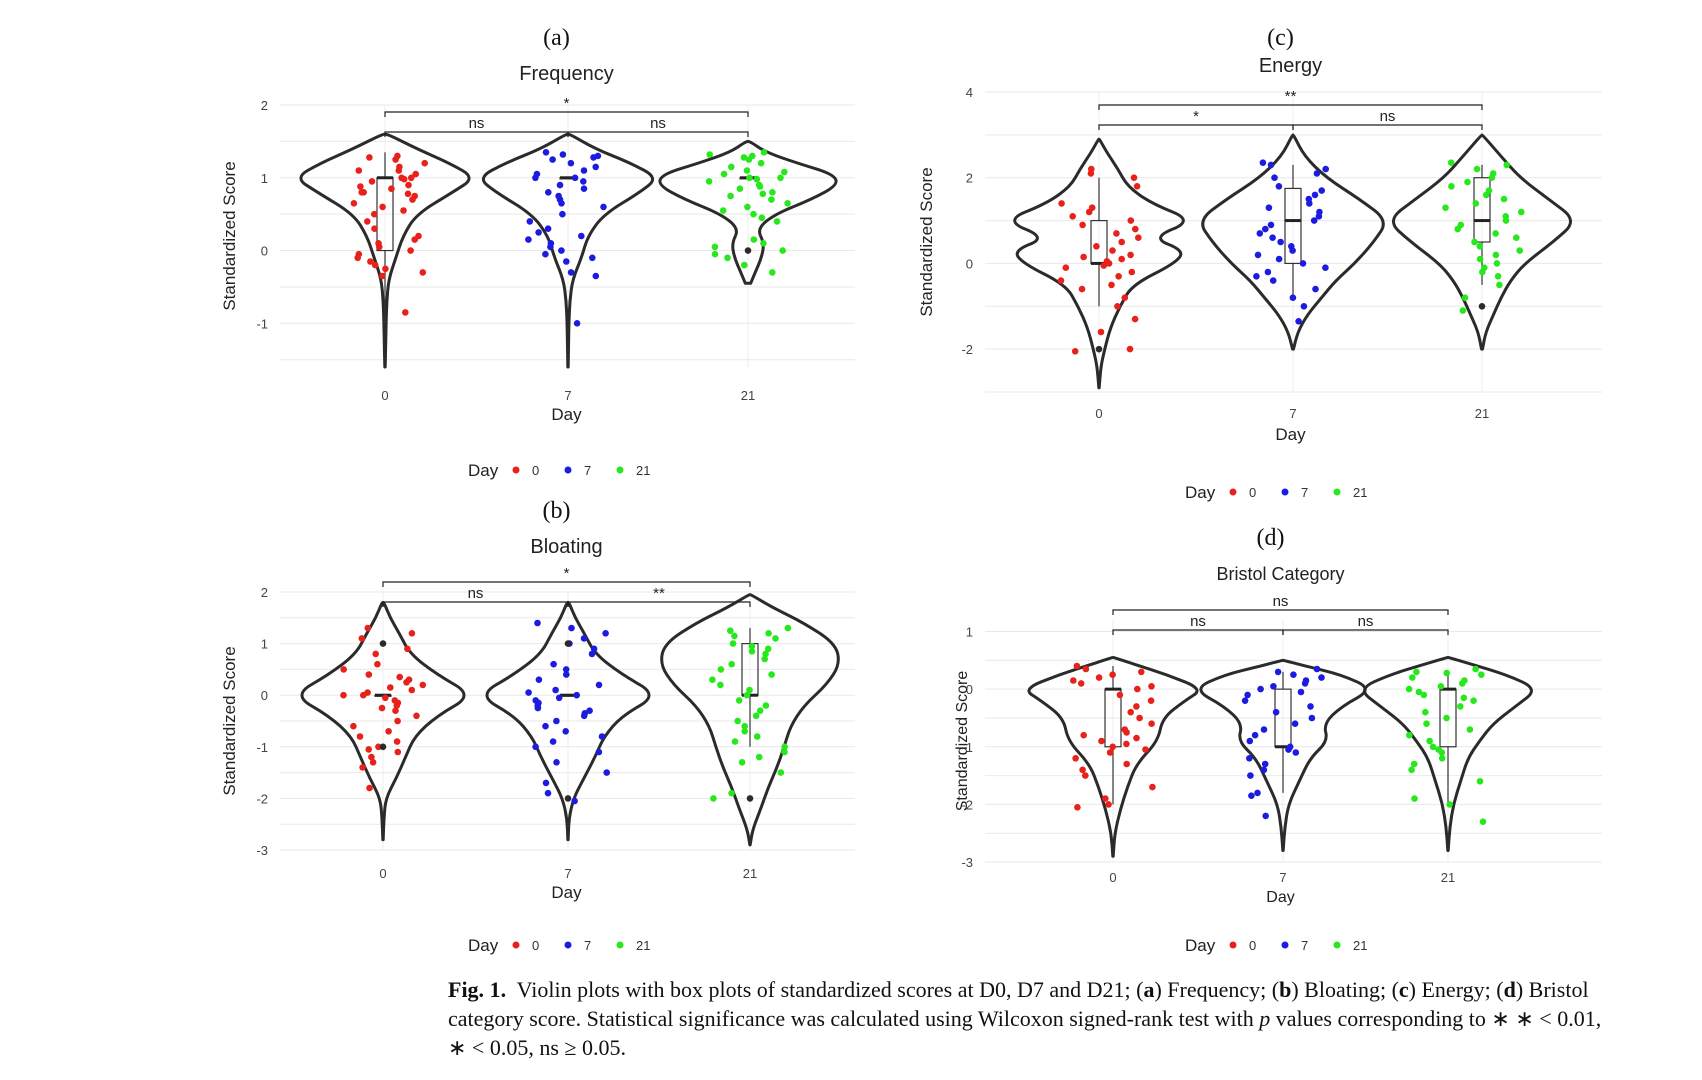 This screenshot has height=1080, width=1702. What do you see at coordinates (1252, 492) in the screenshot?
I see `legend-label: 0` at bounding box center [1252, 492].